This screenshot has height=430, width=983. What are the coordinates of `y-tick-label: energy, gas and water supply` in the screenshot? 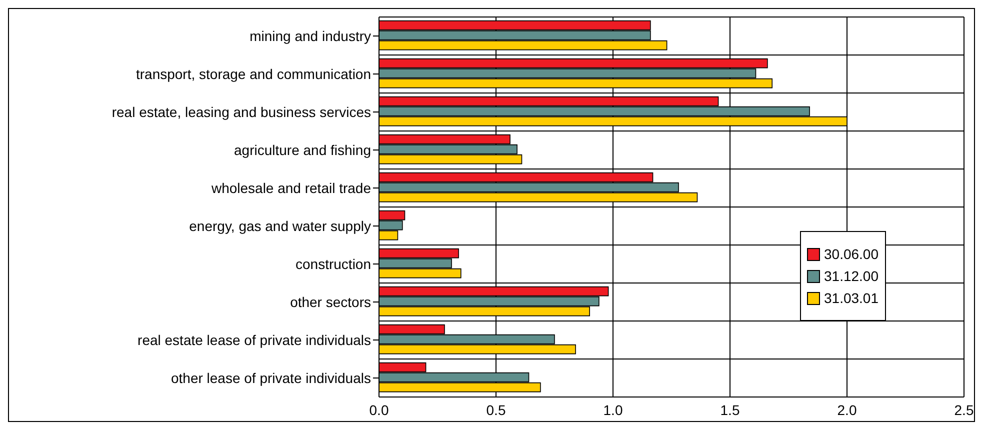 It's located at (280, 226).